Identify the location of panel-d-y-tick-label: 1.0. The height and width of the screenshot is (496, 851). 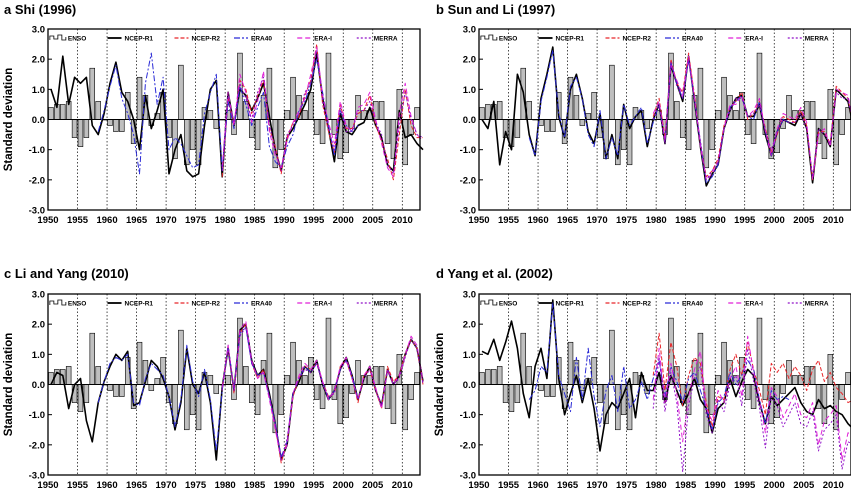
(469, 355).